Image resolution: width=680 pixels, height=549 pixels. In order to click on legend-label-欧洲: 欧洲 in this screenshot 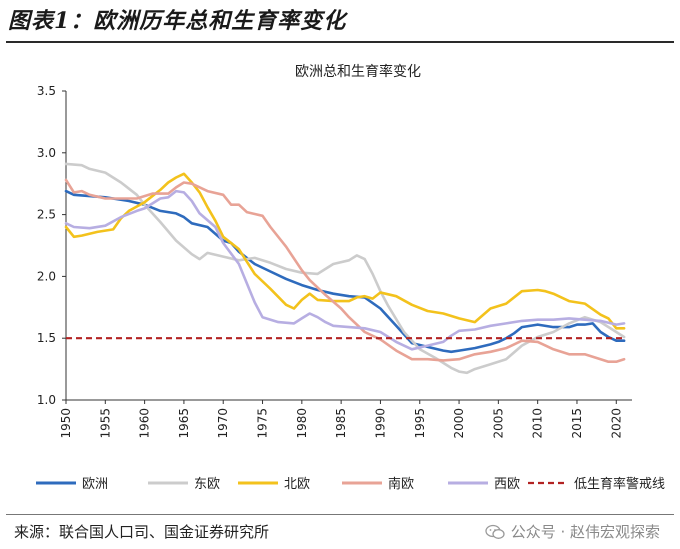, I will do `click(95, 484)`.